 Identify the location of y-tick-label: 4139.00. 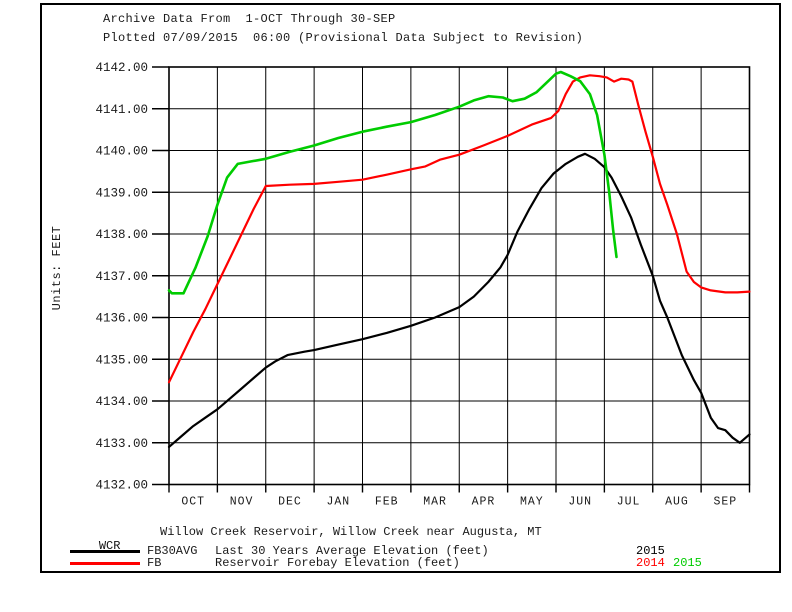
(121, 193).